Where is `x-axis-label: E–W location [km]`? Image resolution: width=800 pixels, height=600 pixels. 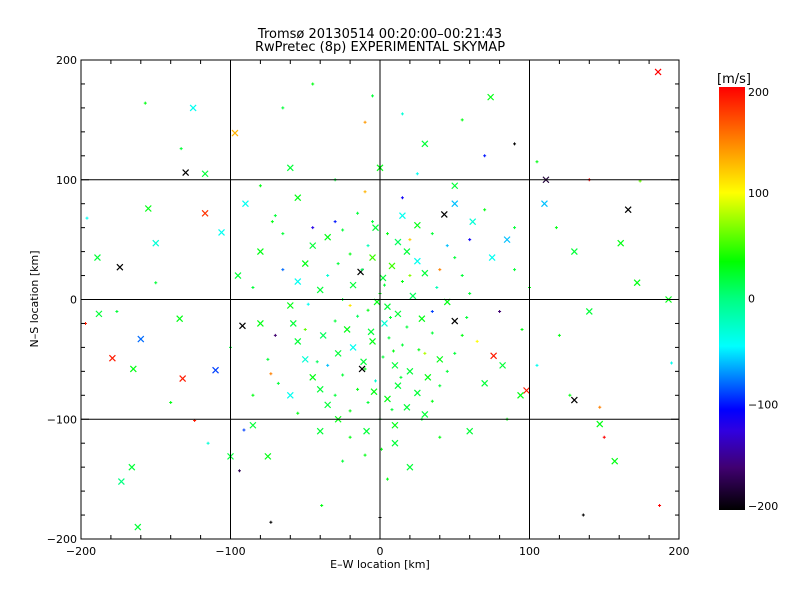
x-axis-label: E–W location [km] is located at coordinates (380, 564).